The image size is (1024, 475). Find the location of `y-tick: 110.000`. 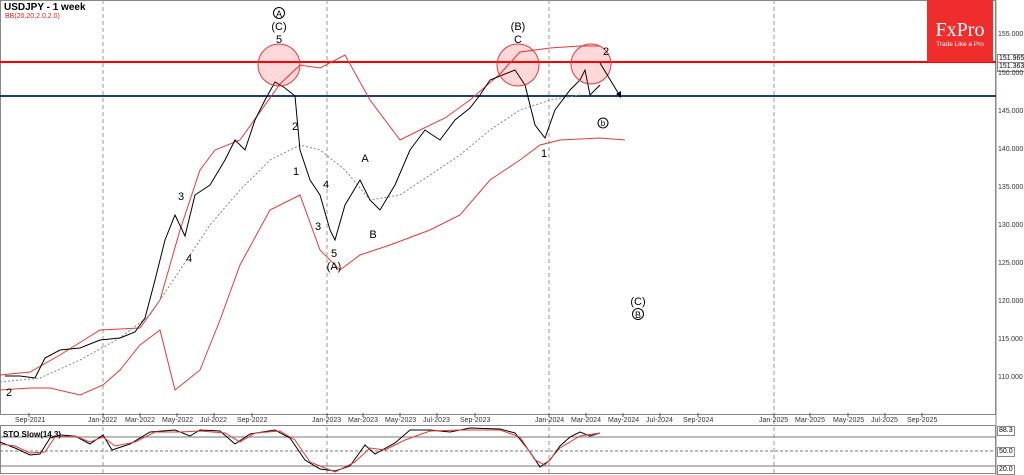

y-tick: 110.000 is located at coordinates (1010, 377).